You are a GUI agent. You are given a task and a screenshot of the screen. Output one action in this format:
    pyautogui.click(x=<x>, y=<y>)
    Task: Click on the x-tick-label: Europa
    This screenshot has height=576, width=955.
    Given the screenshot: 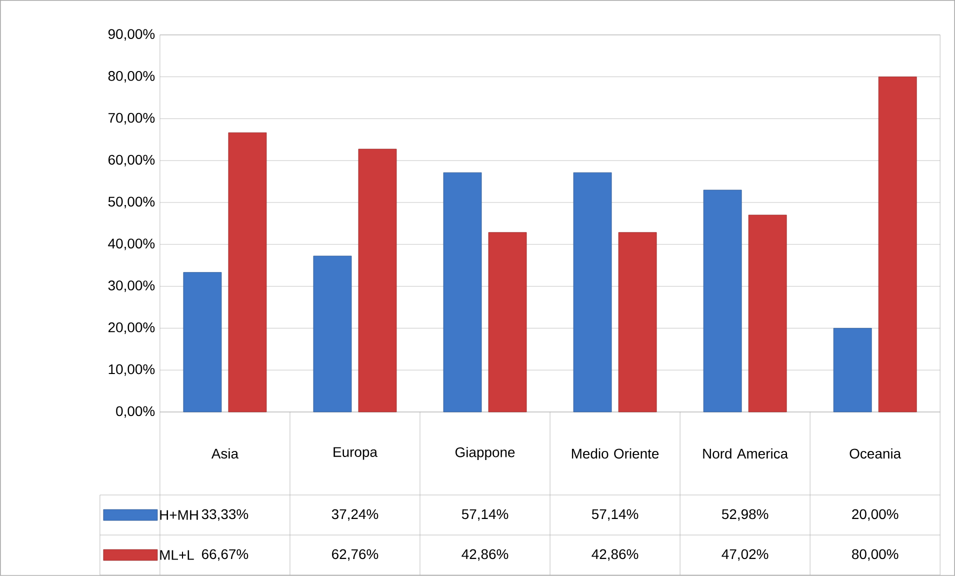 What is the action you would take?
    pyautogui.click(x=356, y=453)
    